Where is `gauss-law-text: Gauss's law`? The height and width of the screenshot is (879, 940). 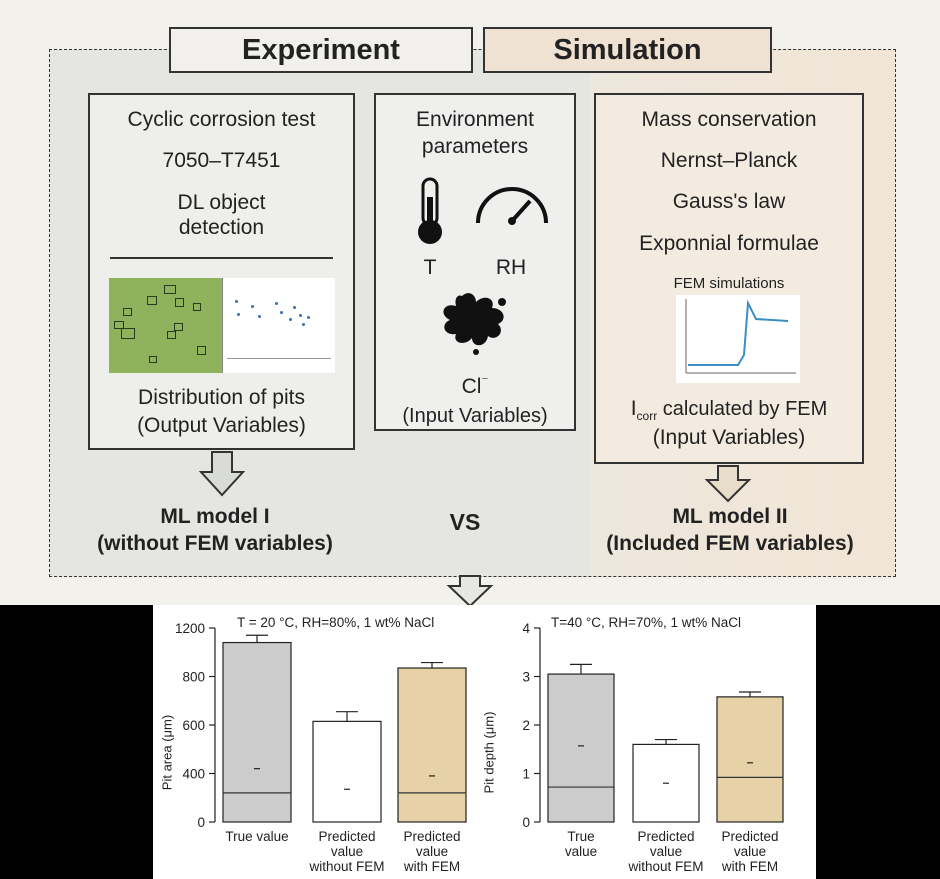 gauss-law-text: Gauss's law is located at coordinates (729, 201).